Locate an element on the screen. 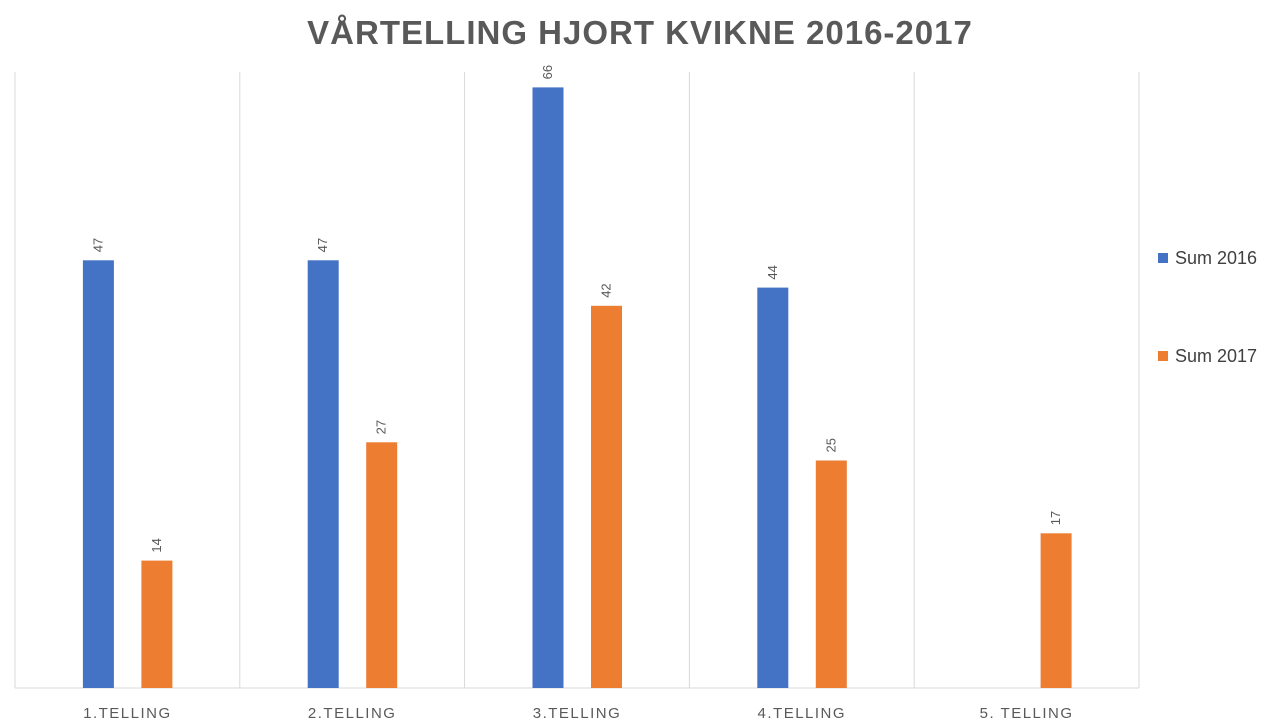 The height and width of the screenshot is (720, 1280). category-label: 3.TELLING is located at coordinates (577, 712).